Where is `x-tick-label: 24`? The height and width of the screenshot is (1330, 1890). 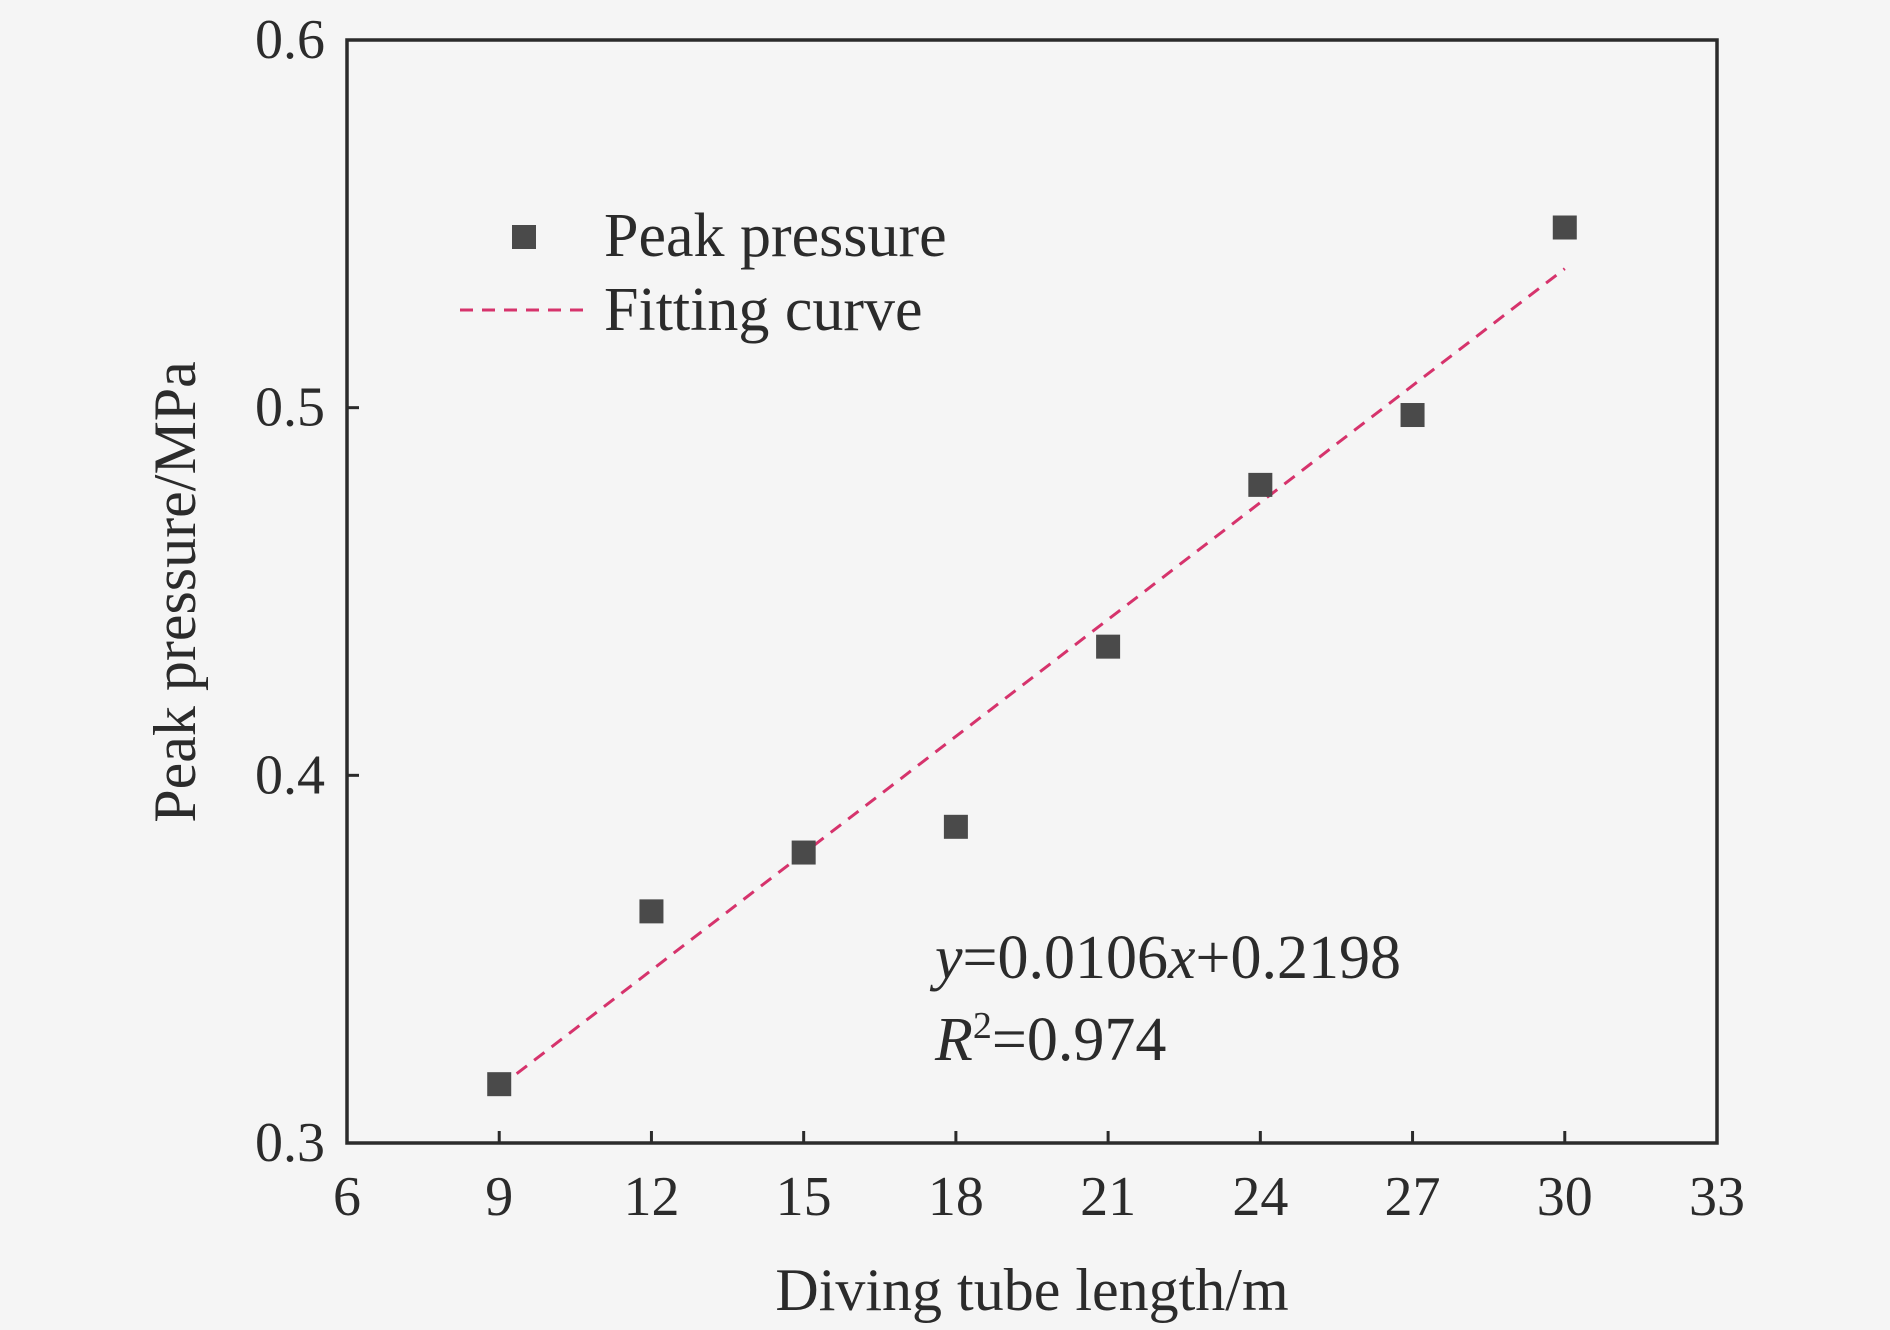
x-tick-label: 24 is located at coordinates (1260, 1197).